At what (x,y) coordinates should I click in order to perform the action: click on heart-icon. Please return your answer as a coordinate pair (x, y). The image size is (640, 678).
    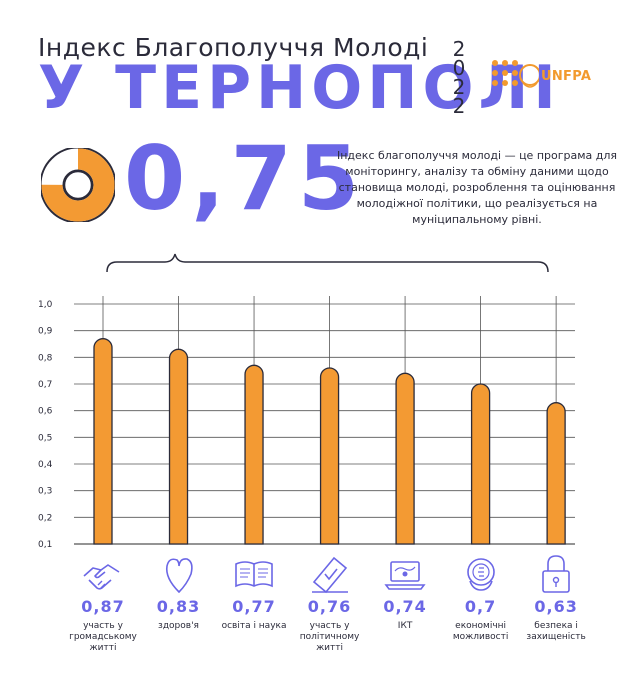
    Looking at the image, I should click on (179, 574).